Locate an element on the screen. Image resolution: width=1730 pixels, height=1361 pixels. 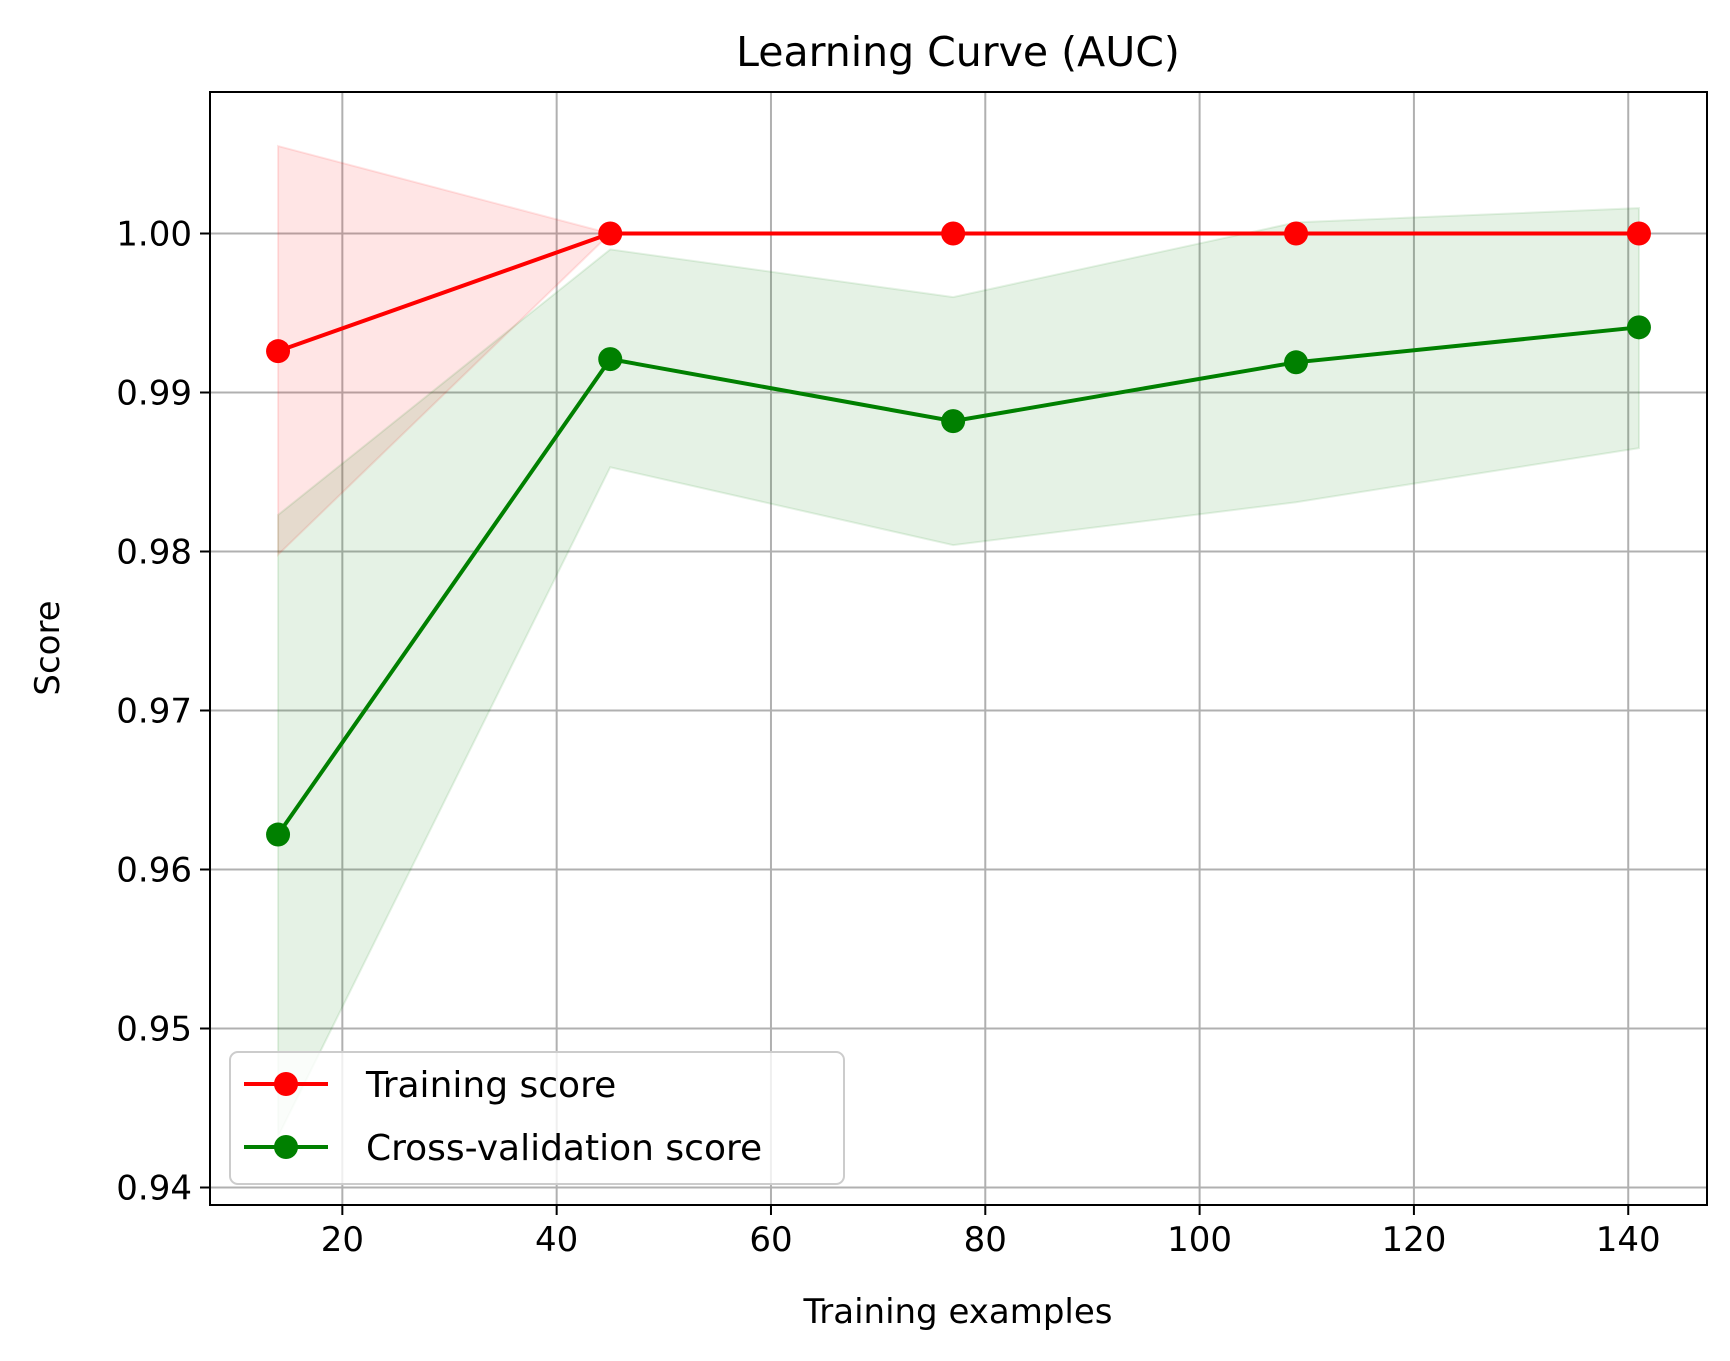
legend-box is located at coordinates (537, 1118).